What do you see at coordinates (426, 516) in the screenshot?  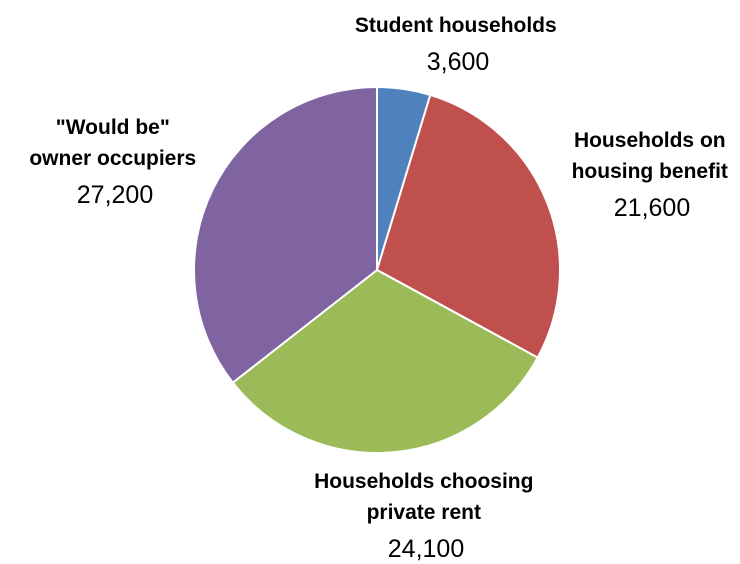 I see `slice-label-private-rent: Households choosing private rent 24,100` at bounding box center [426, 516].